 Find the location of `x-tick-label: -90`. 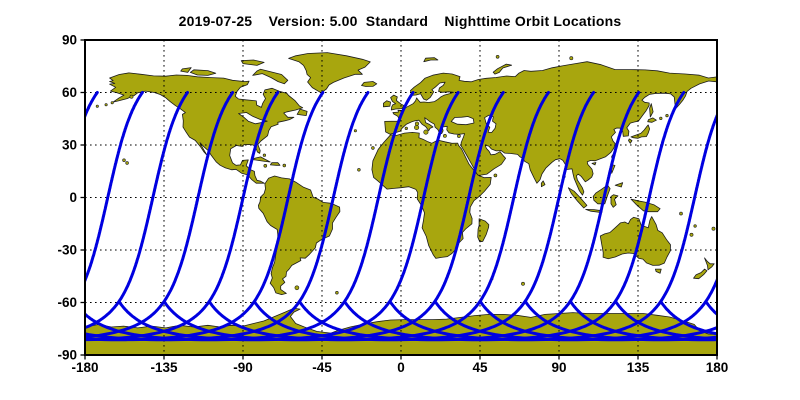

x-tick-label: -90 is located at coordinates (243, 367).